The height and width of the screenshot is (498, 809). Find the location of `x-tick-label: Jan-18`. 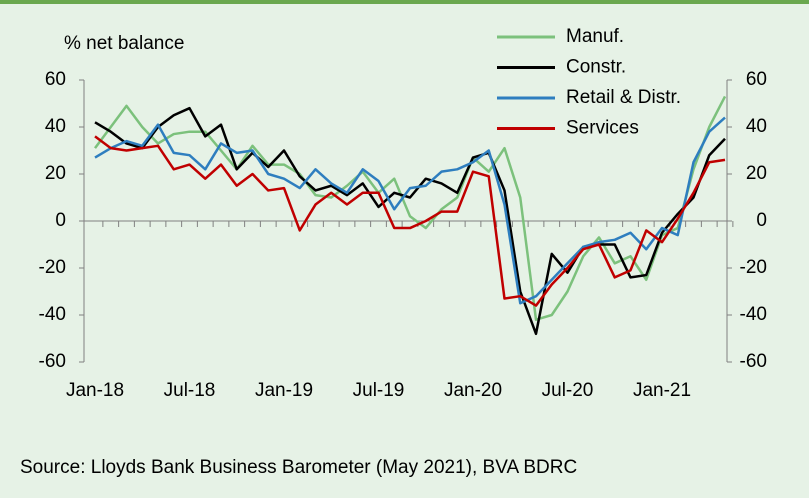

x-tick-label: Jan-18 is located at coordinates (95, 390).